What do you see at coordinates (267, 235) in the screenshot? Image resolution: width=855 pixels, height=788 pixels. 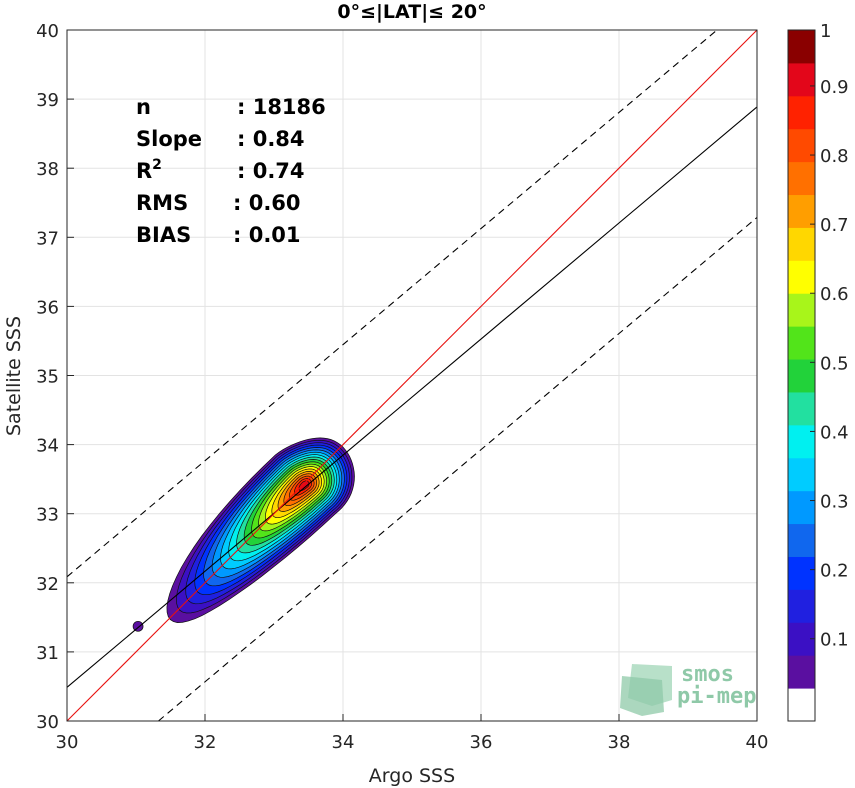 I see `stat-value-4: : 0.01` at bounding box center [267, 235].